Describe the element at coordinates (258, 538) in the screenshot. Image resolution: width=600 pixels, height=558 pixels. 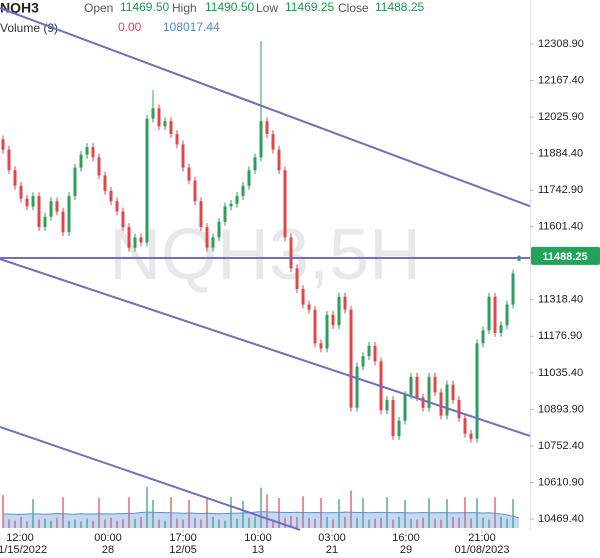
I see `x-tick-label: 10:00` at that location.